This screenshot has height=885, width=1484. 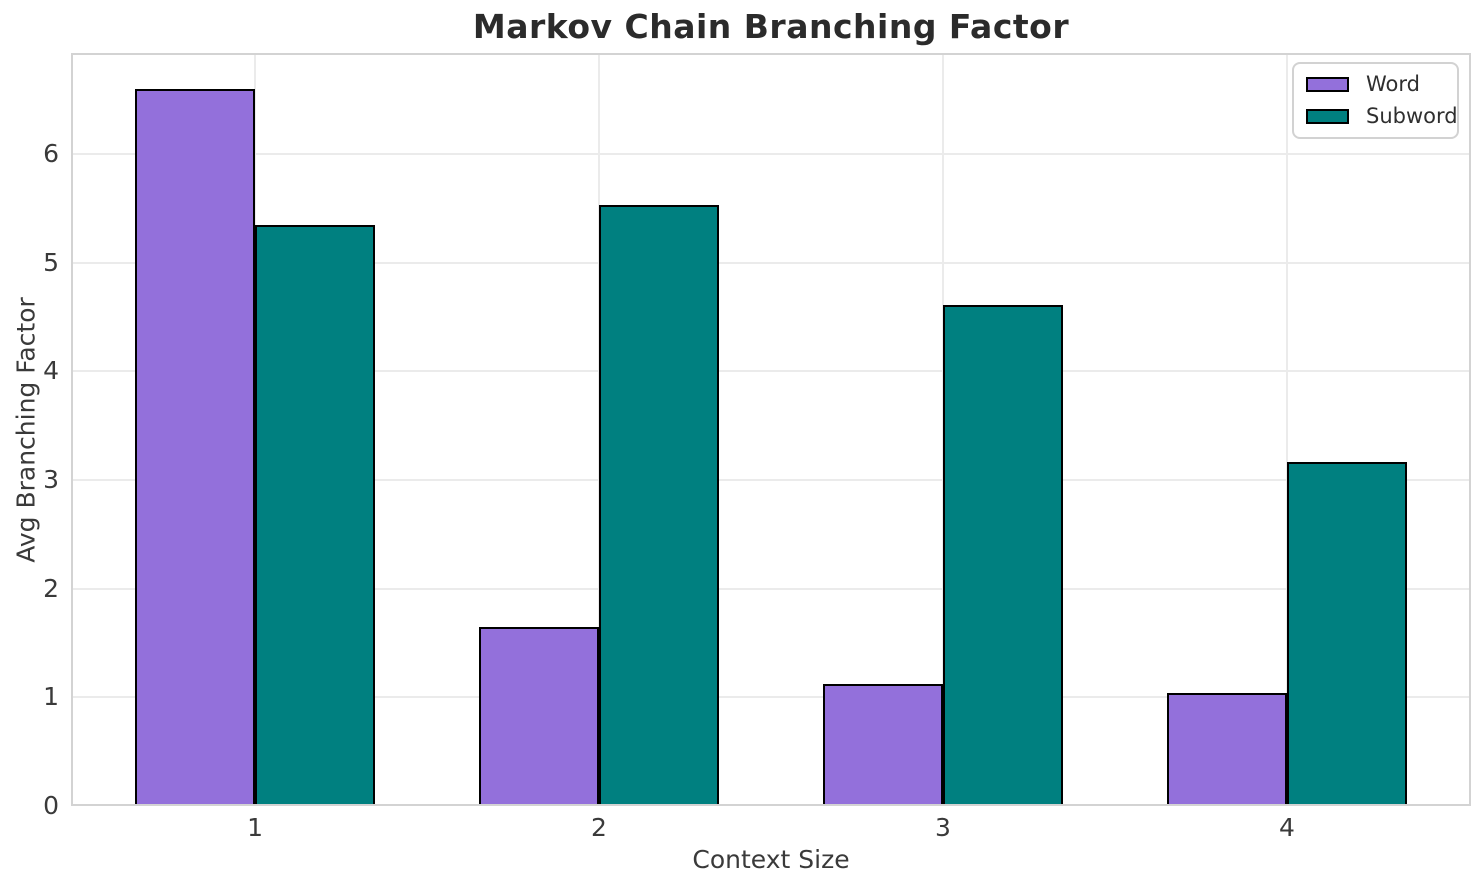 What do you see at coordinates (1327, 117) in the screenshot?
I see `legend-swatch-subword` at bounding box center [1327, 117].